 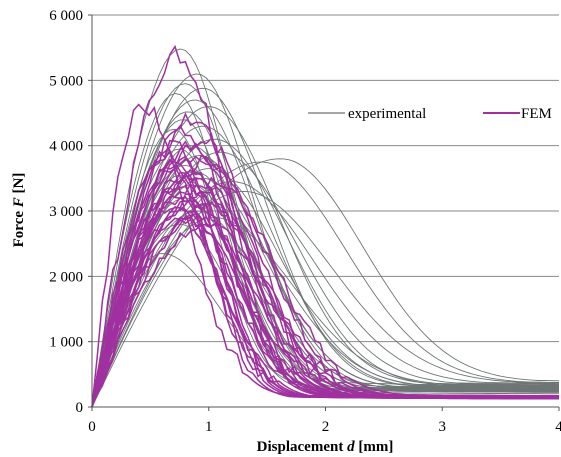 What do you see at coordinates (430, 114) in the screenshot?
I see `legend: experimental FEM` at bounding box center [430, 114].